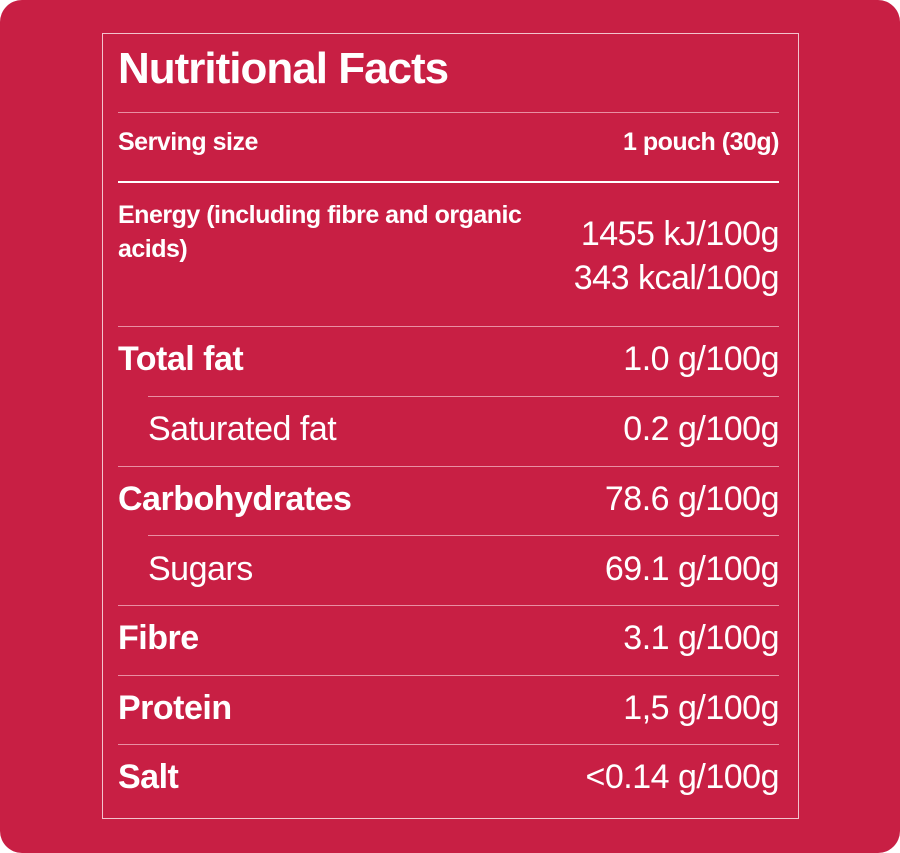 The image size is (900, 853). Describe the element at coordinates (181, 359) in the screenshot. I see `total-fat-label: Total fat` at that location.